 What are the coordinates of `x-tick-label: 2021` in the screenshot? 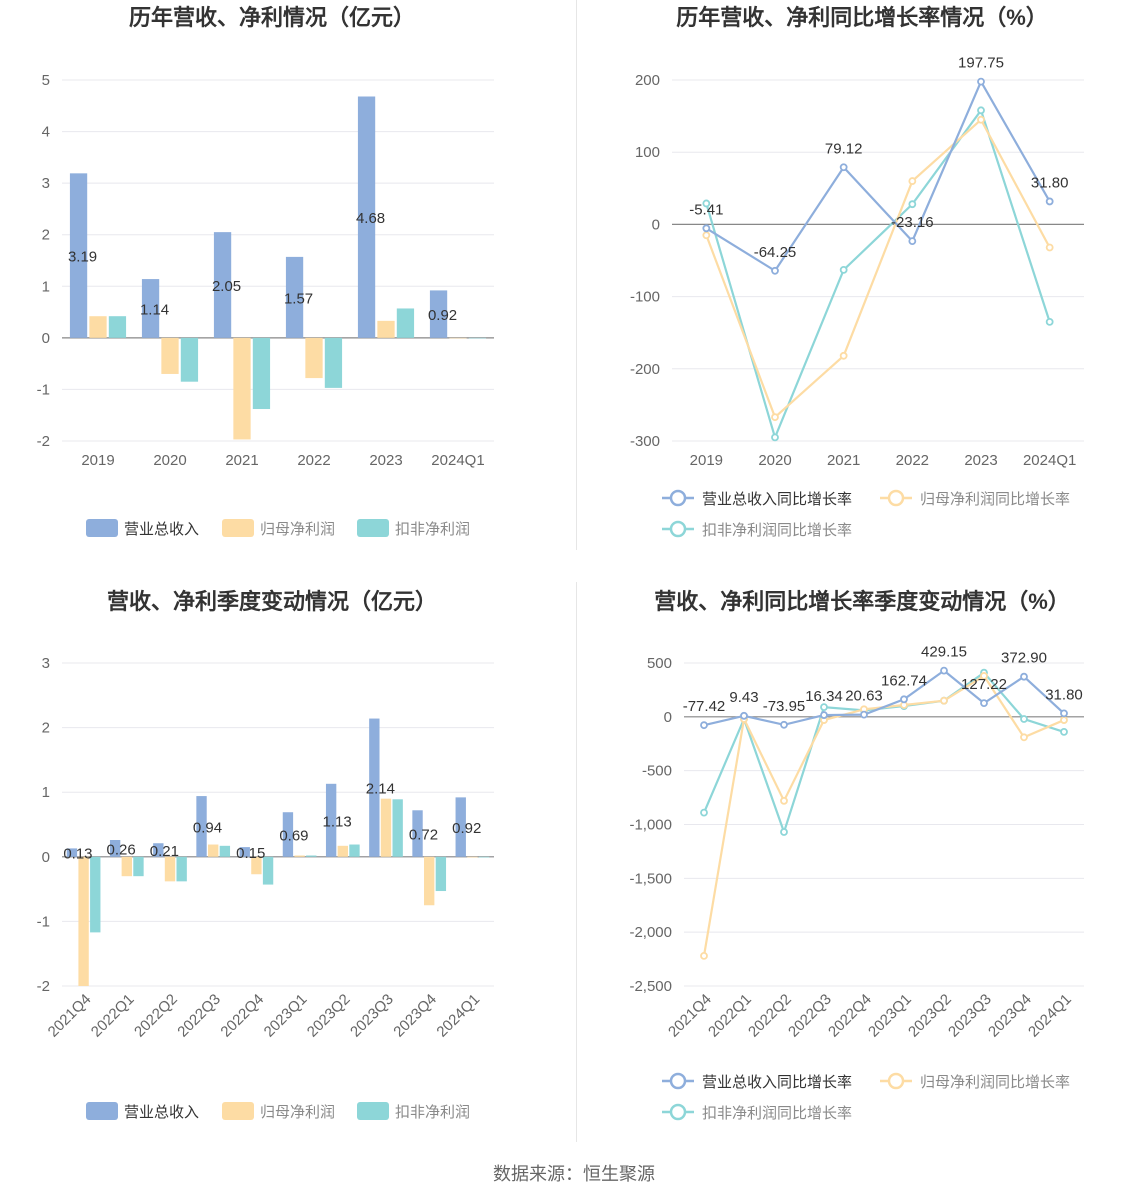 It's located at (843, 460).